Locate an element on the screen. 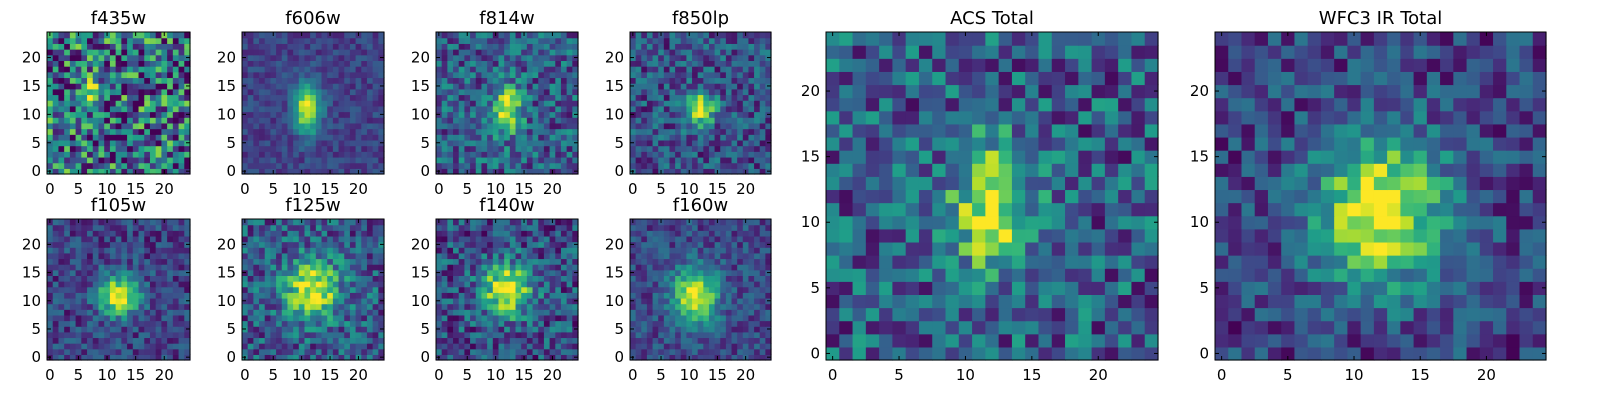  x-tick-label: 20 is located at coordinates (358, 189).